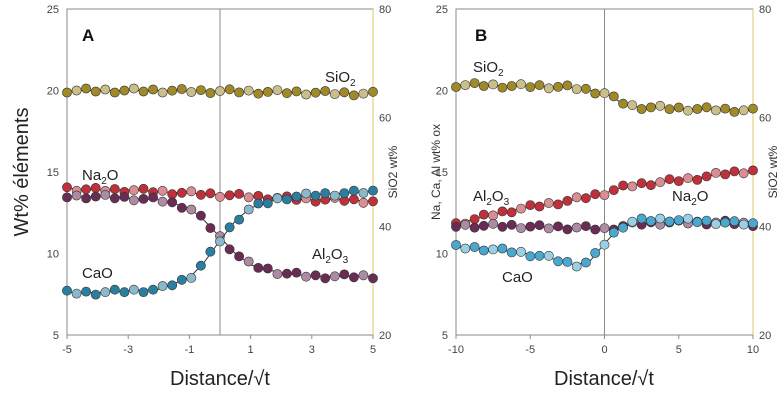  I want to click on panel-b-y2-tick-label: 20, so click(765, 336).